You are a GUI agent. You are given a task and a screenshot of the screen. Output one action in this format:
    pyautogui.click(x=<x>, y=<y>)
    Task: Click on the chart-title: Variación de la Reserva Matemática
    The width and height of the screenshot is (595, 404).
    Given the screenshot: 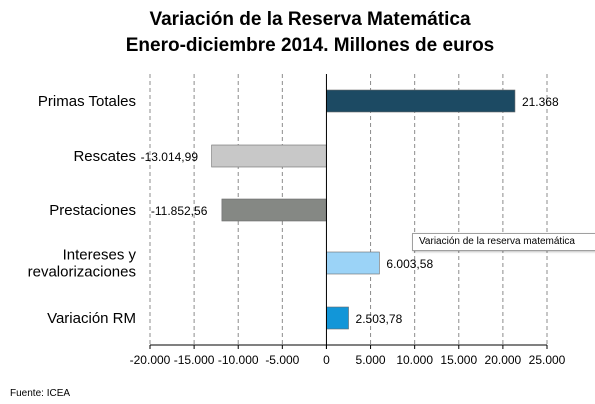 What is the action you would take?
    pyautogui.click(x=310, y=19)
    